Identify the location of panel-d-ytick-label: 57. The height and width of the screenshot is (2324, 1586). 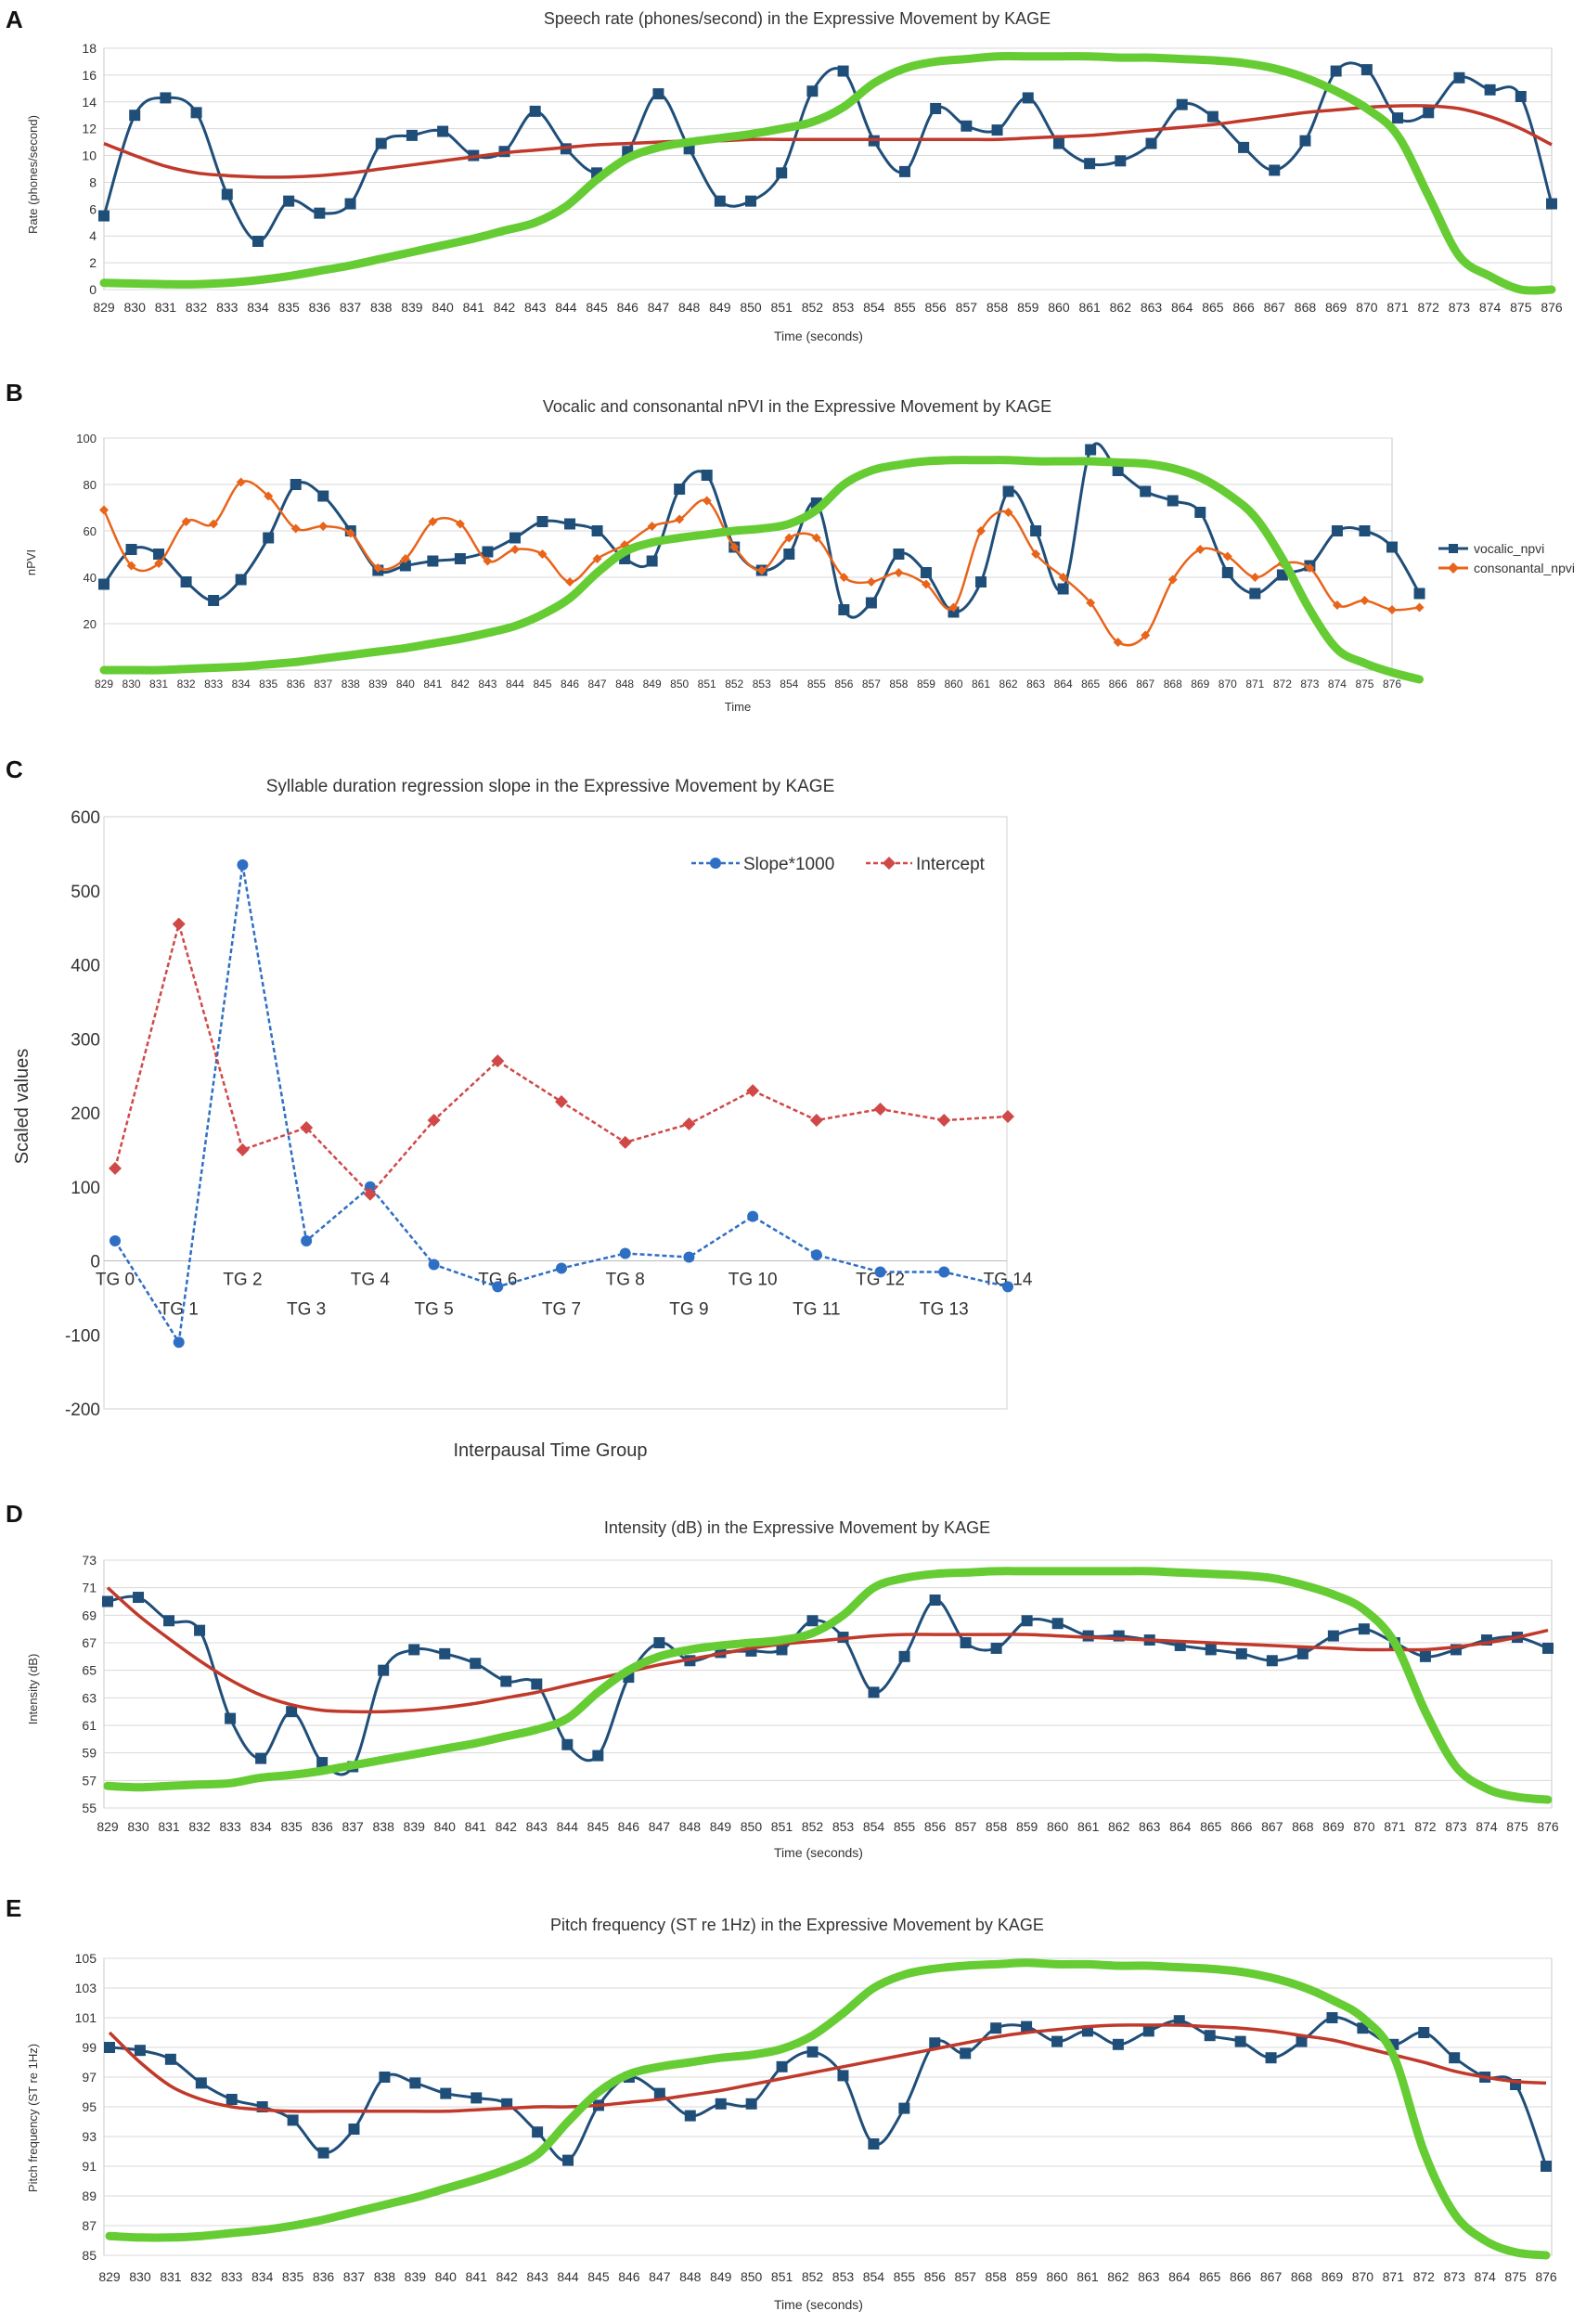
(89, 1781).